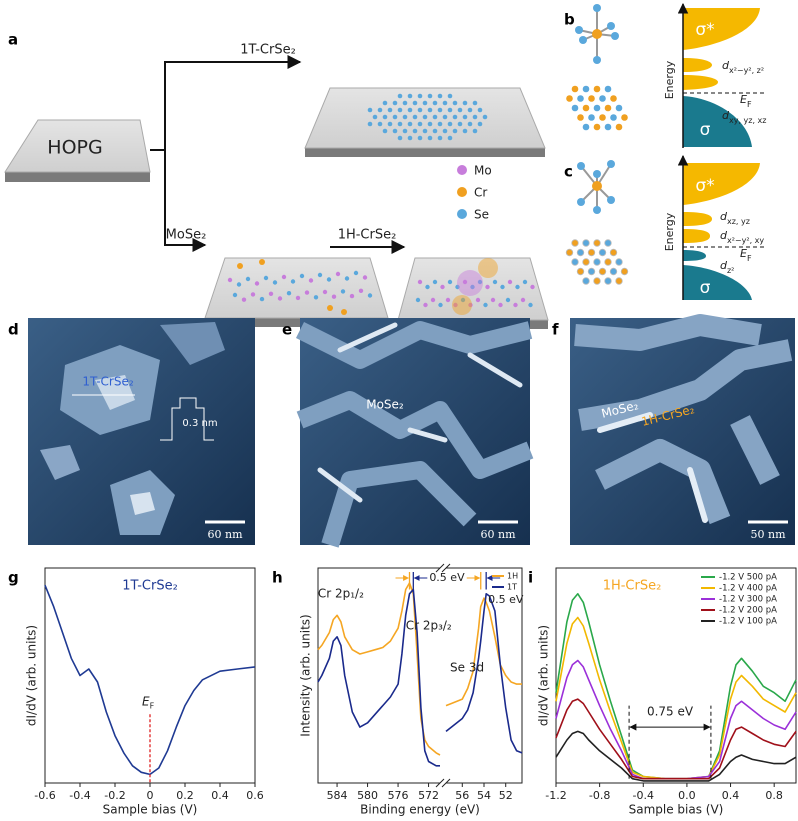  I want to click on orbital-label: dz², so click(727, 267).